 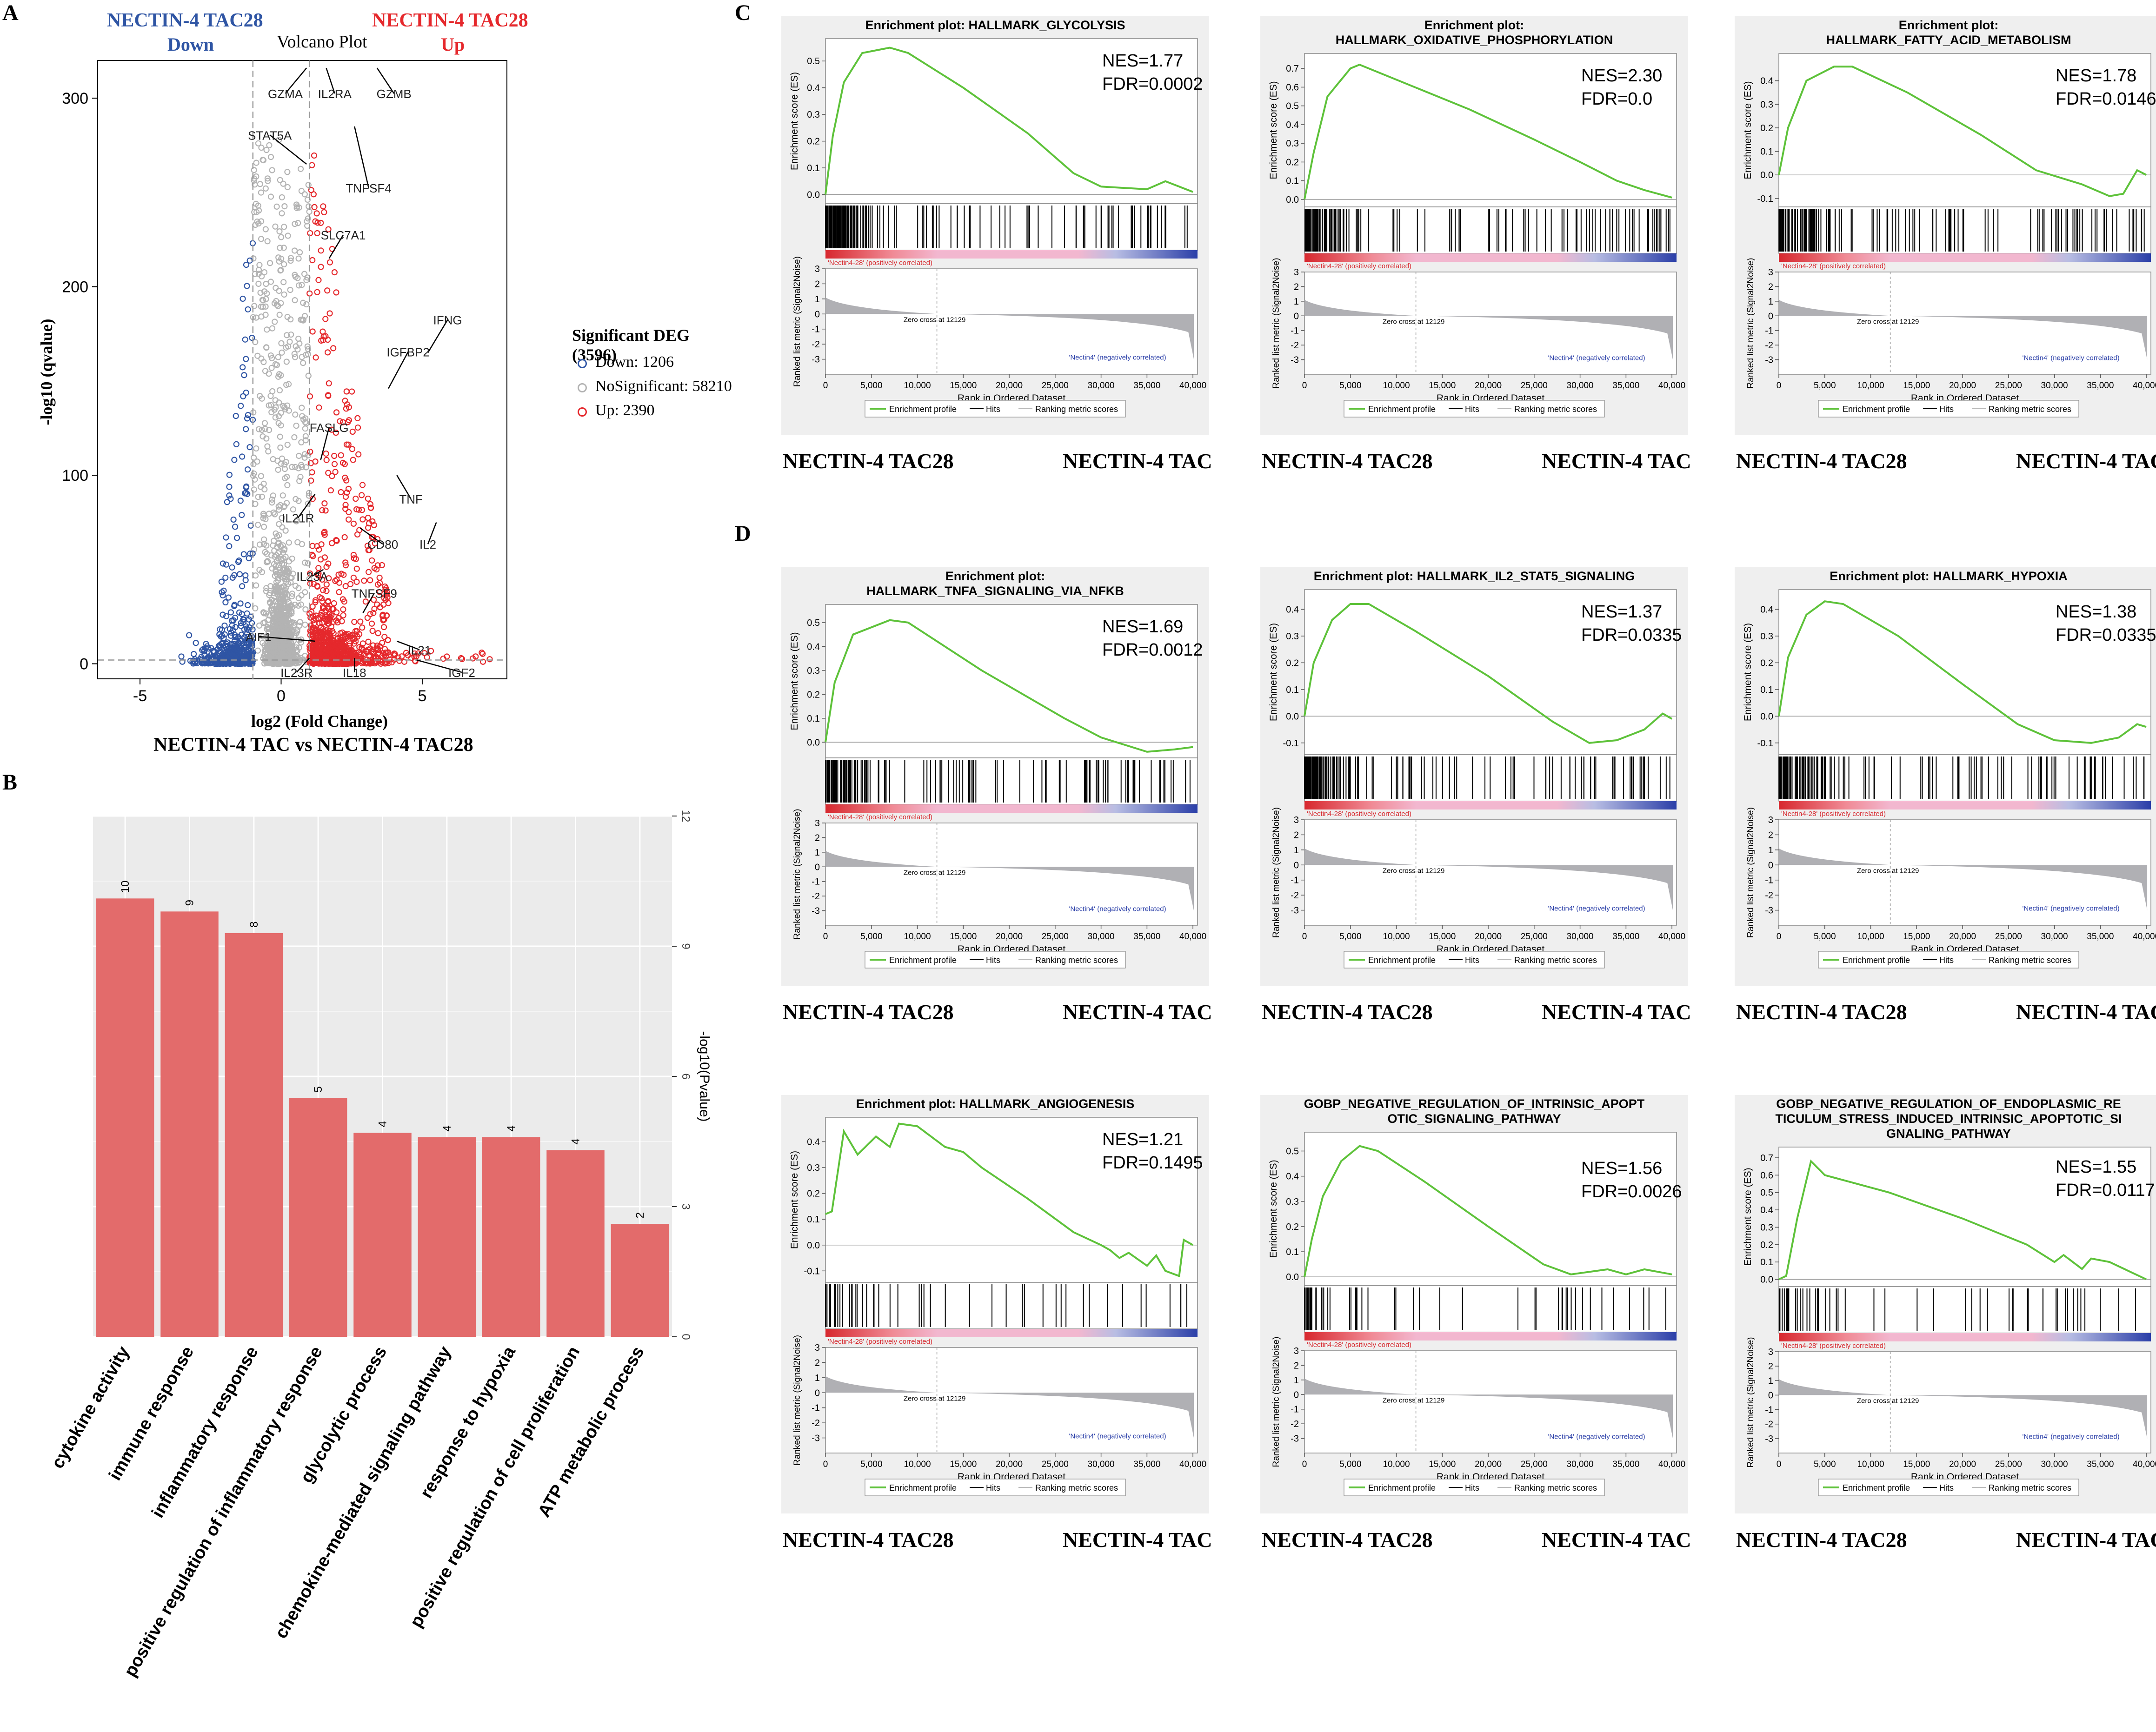 I want to click on fdr-value: FDR=0.0335, so click(x=2106, y=635).